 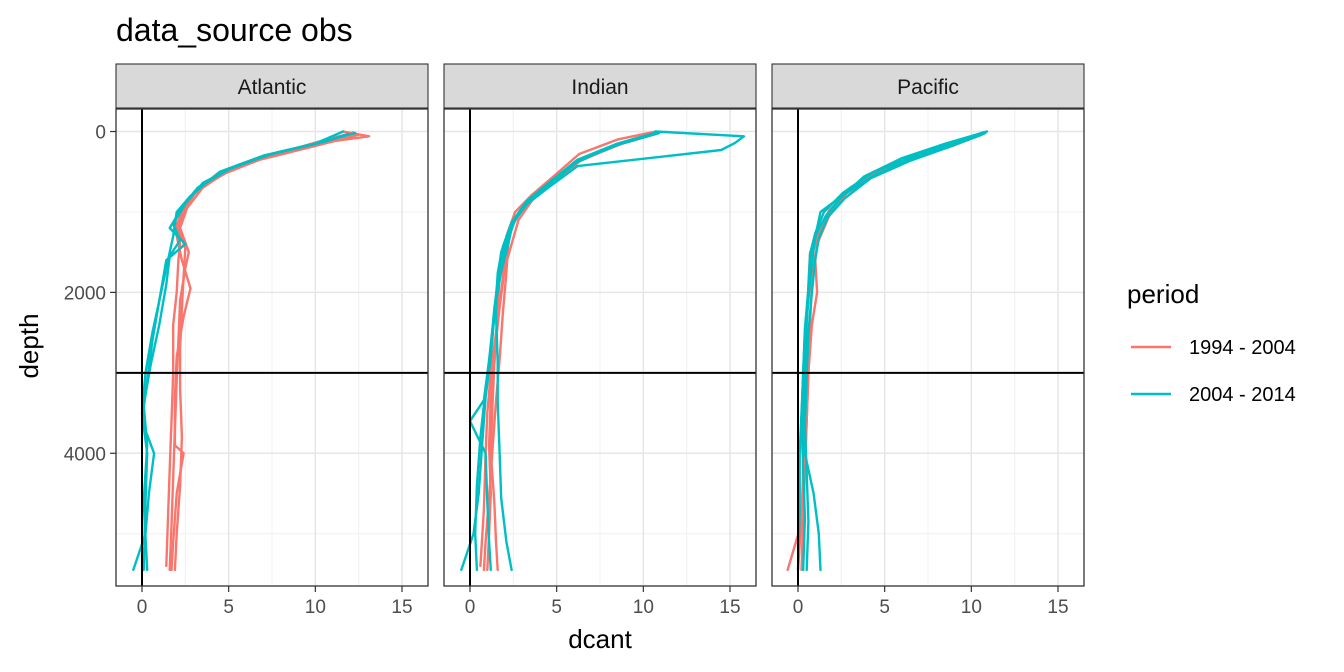 What do you see at coordinates (234, 30) in the screenshot?
I see `chart-title: data_source obs` at bounding box center [234, 30].